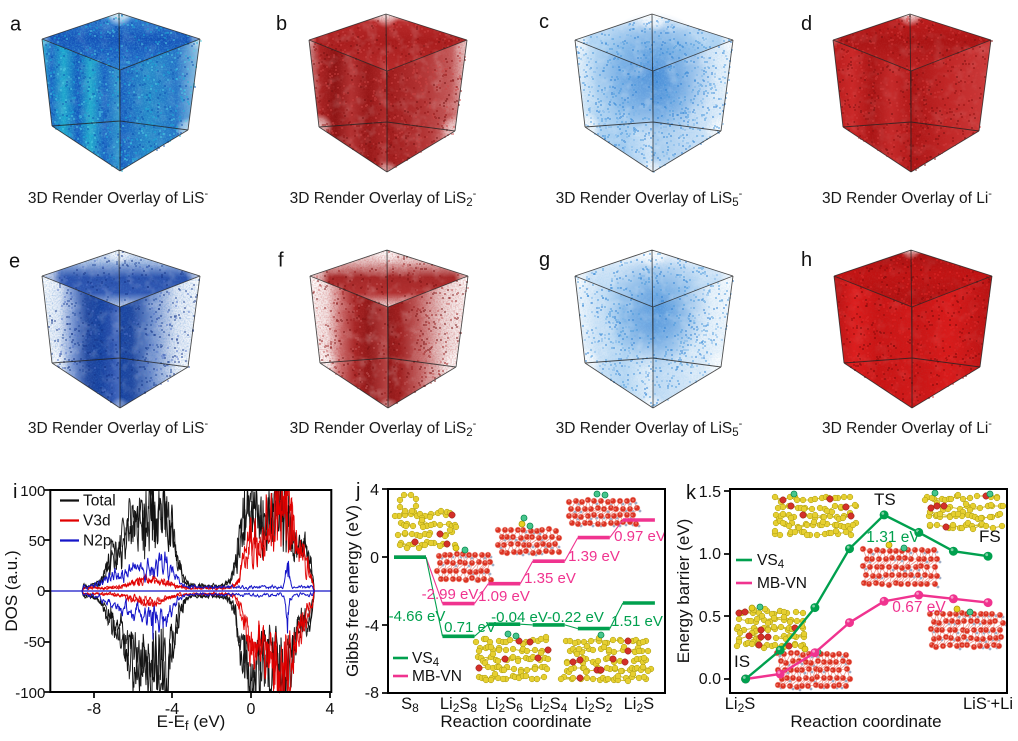 The height and width of the screenshot is (741, 1018). I want to click on svg-text: DOS (a.u.), so click(11, 590).